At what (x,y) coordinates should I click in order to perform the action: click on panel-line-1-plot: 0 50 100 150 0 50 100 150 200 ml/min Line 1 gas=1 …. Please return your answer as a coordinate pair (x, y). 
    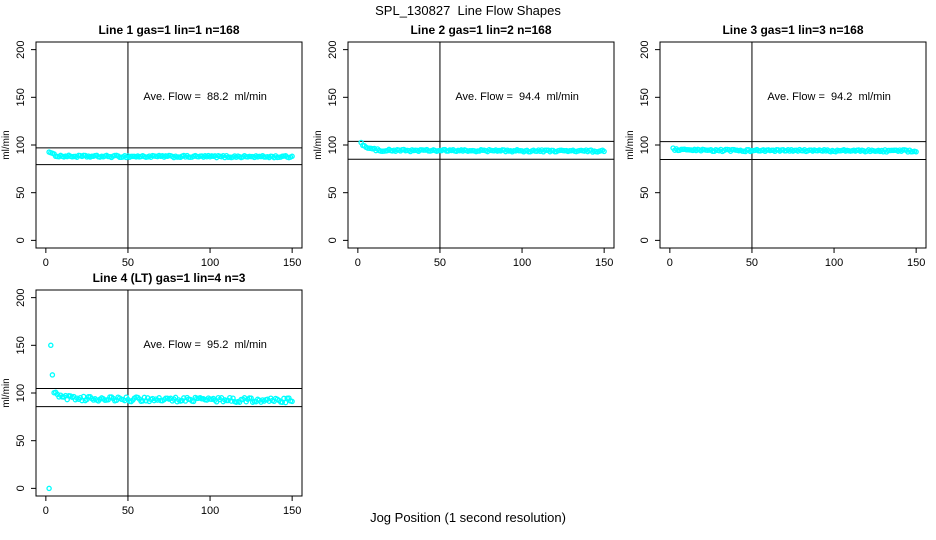
    Looking at the image, I should click on (152, 146).